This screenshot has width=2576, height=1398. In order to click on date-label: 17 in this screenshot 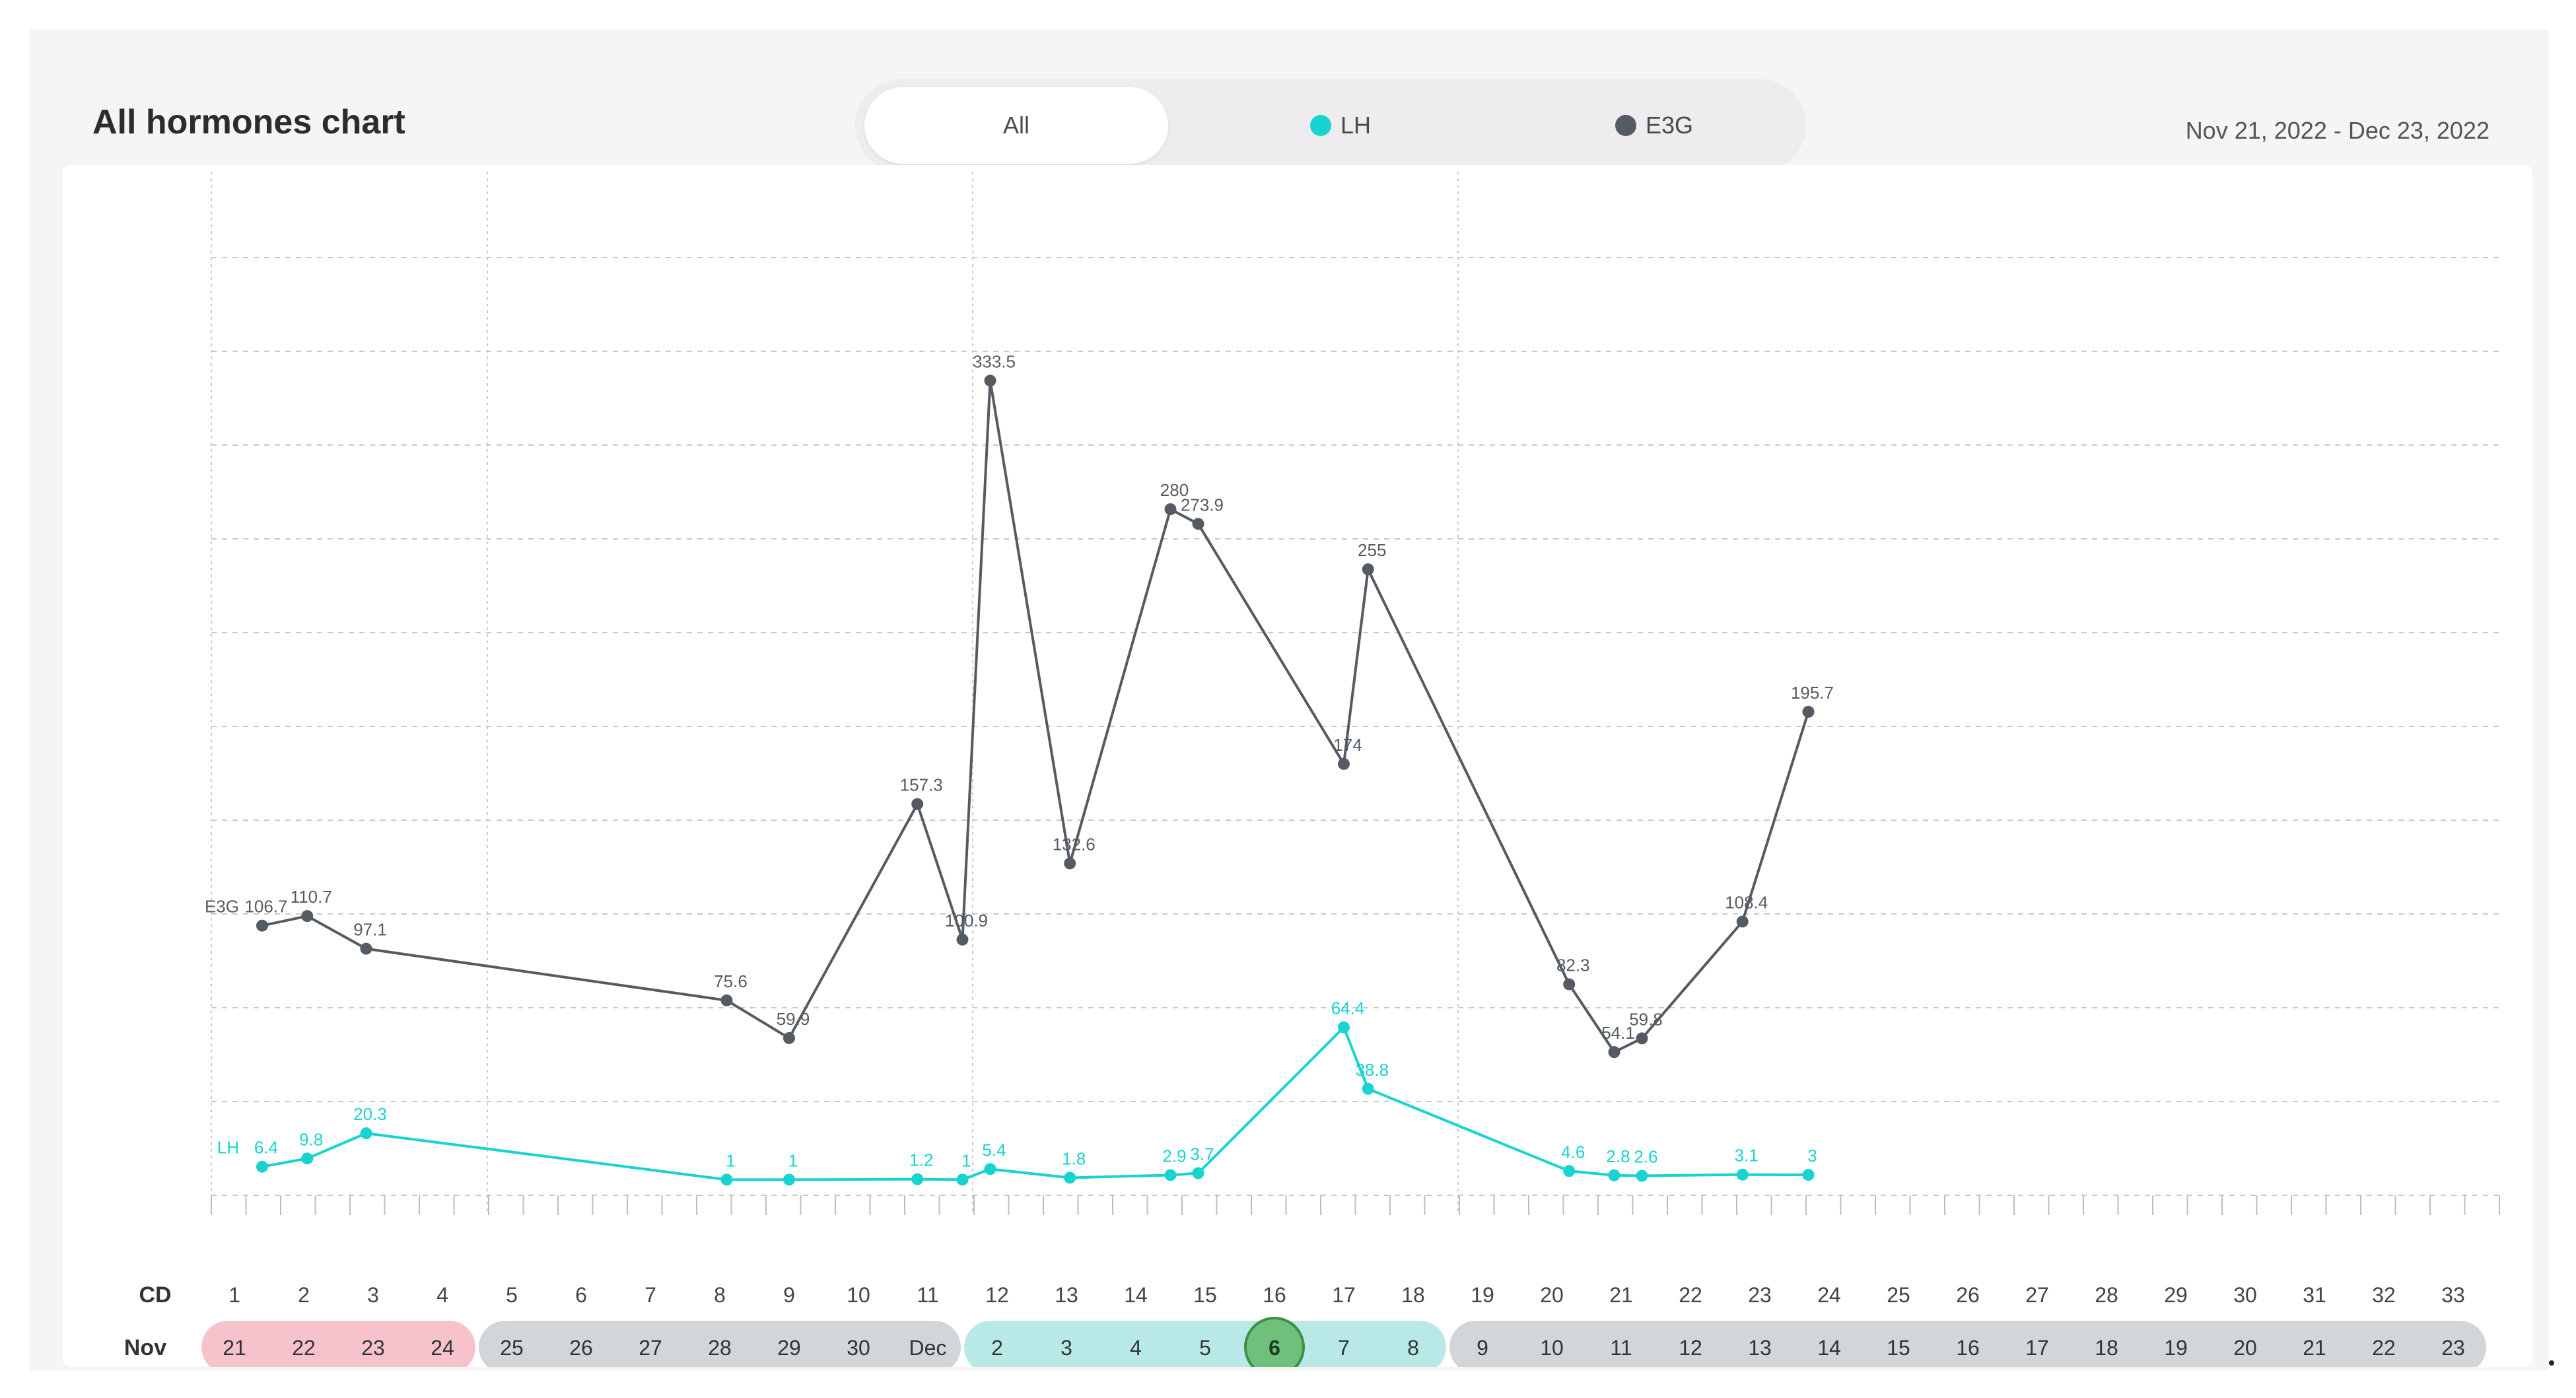, I will do `click(2037, 1348)`.